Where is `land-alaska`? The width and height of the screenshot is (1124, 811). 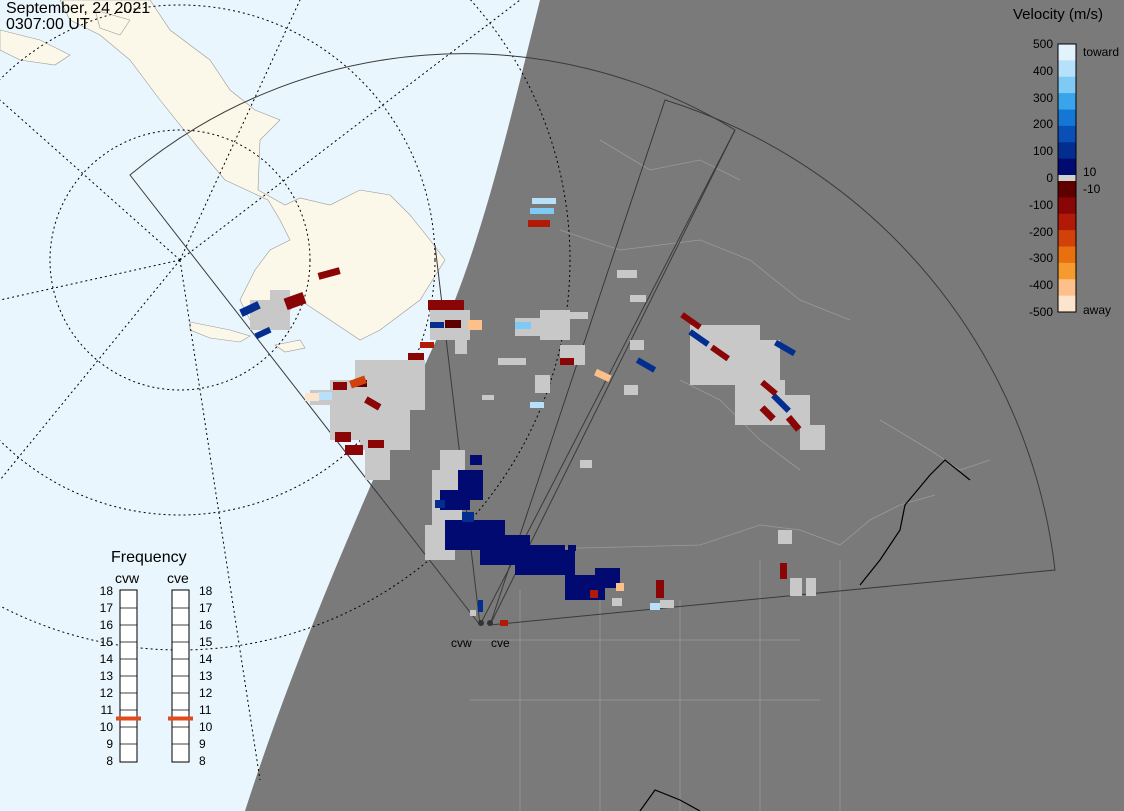 land-alaska is located at coordinates (252, 170).